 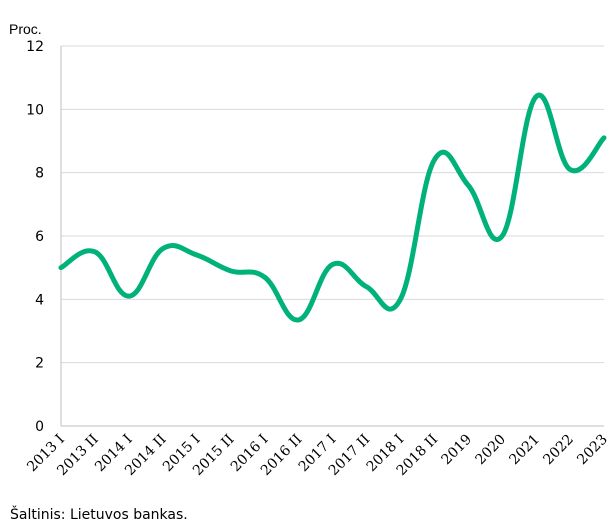 What do you see at coordinates (35, 47) in the screenshot?
I see `y-tick-label: 12` at bounding box center [35, 47].